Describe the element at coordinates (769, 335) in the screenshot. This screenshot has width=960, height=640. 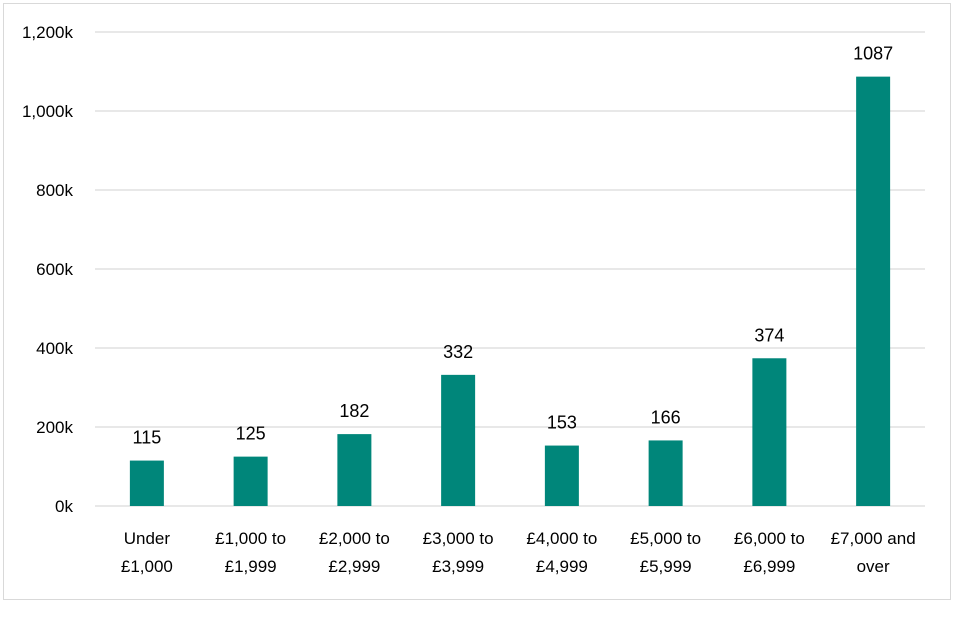
I see `data-label: 374` at that location.